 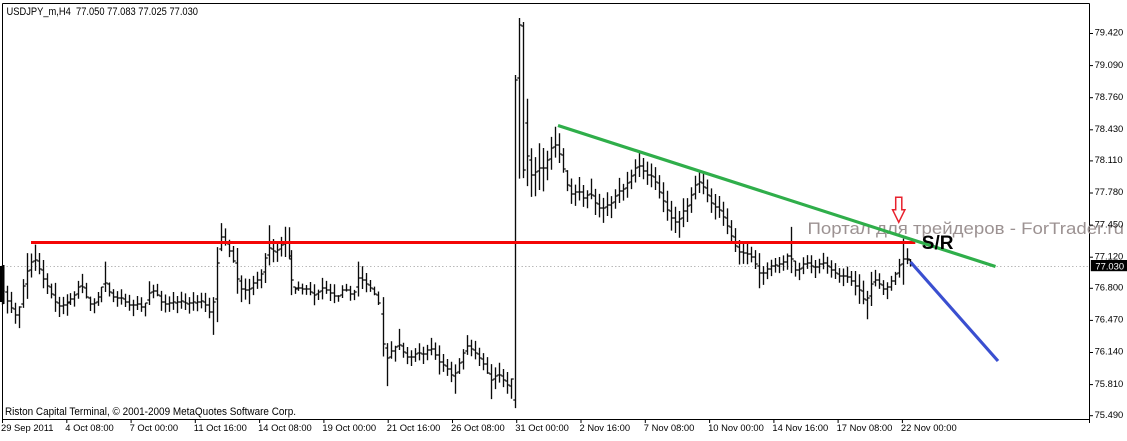 What do you see at coordinates (542, 427) in the screenshot?
I see `svg-text: 31 Oct 00:00` at bounding box center [542, 427].